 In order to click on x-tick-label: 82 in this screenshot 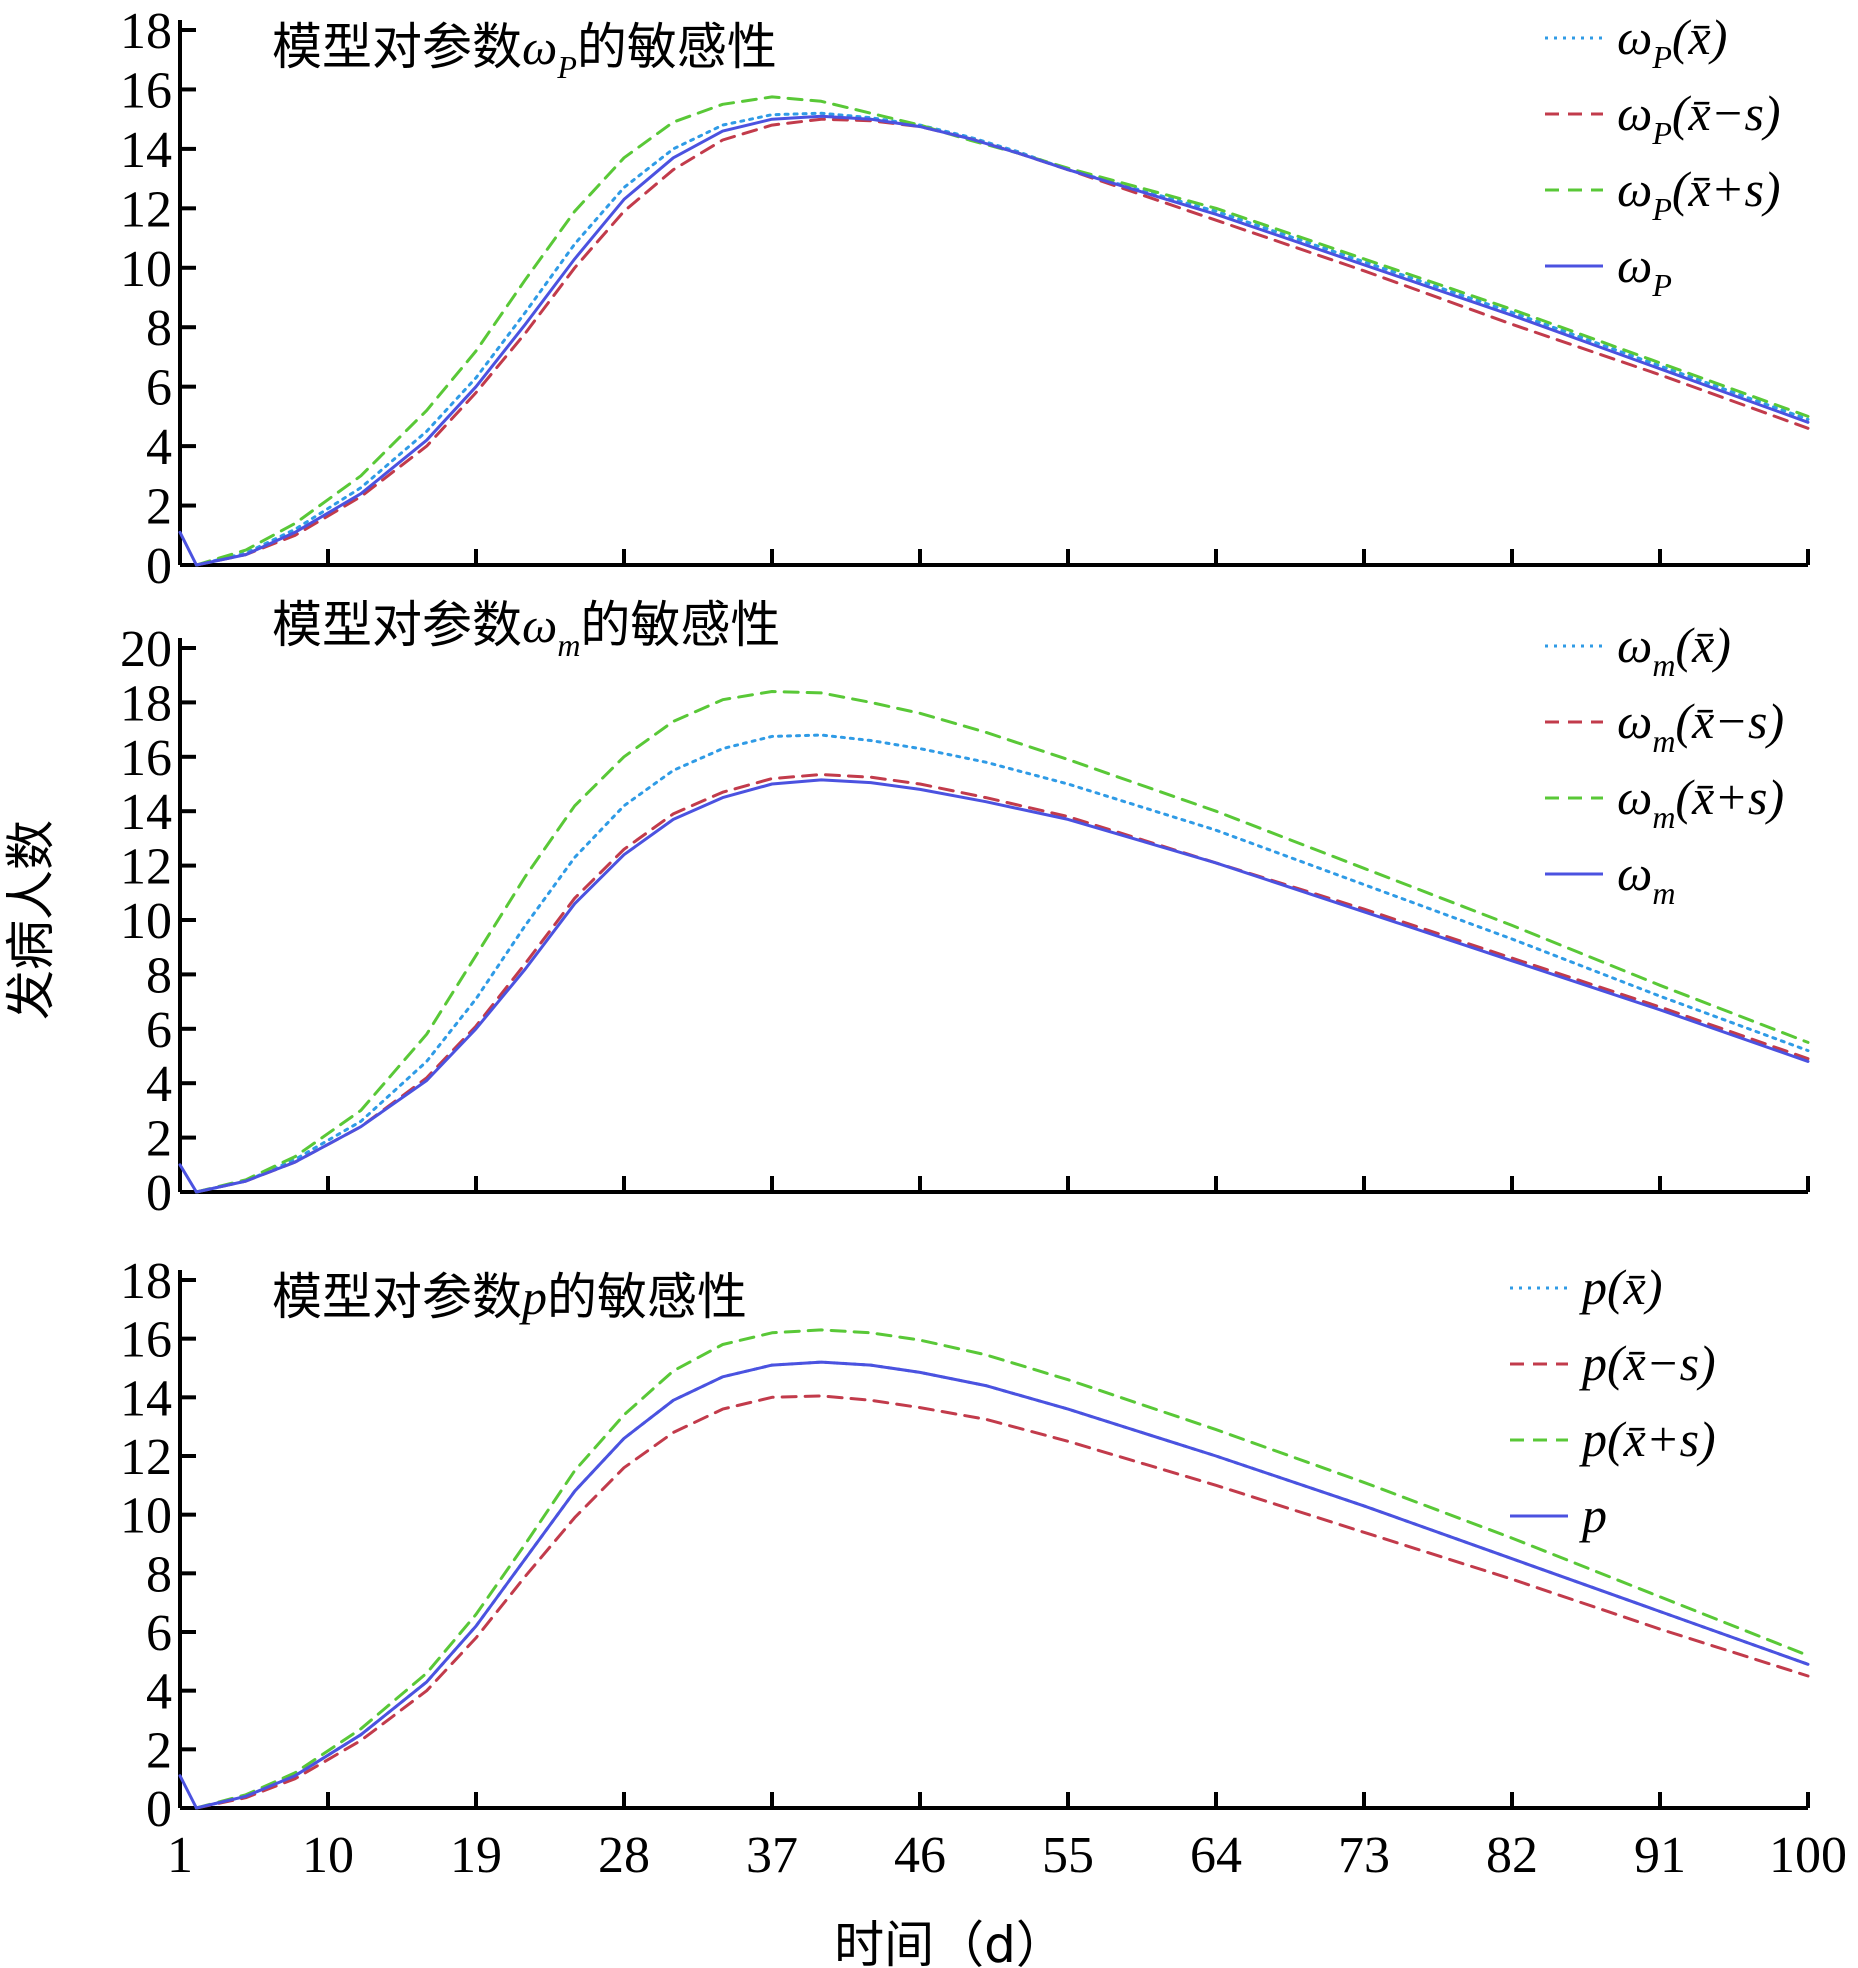, I will do `click(1512, 1855)`.